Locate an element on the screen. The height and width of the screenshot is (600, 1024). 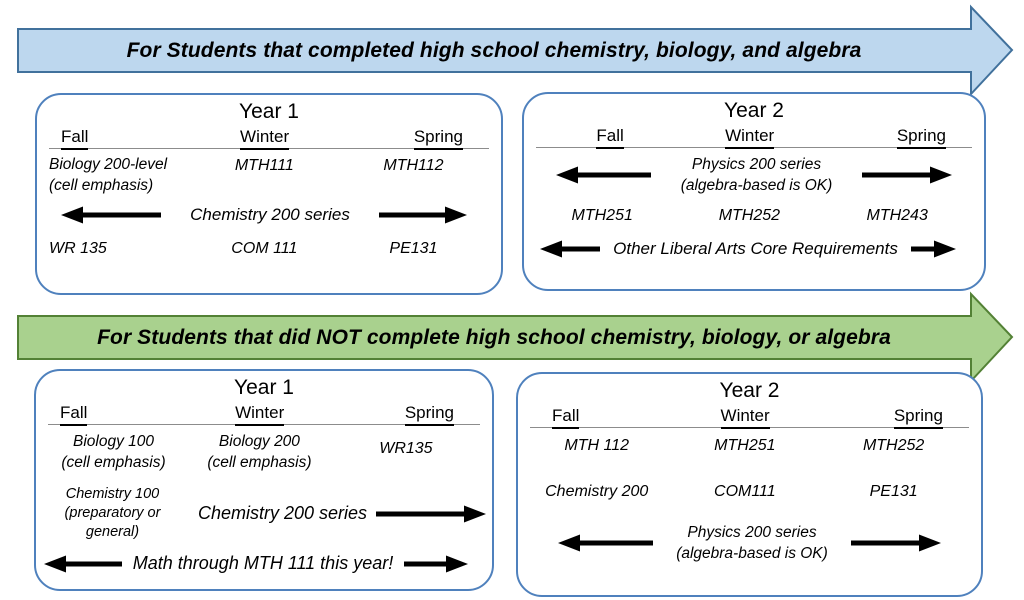
math-advice-label: Math through MTH 111 this year! is located at coordinates (263, 563).